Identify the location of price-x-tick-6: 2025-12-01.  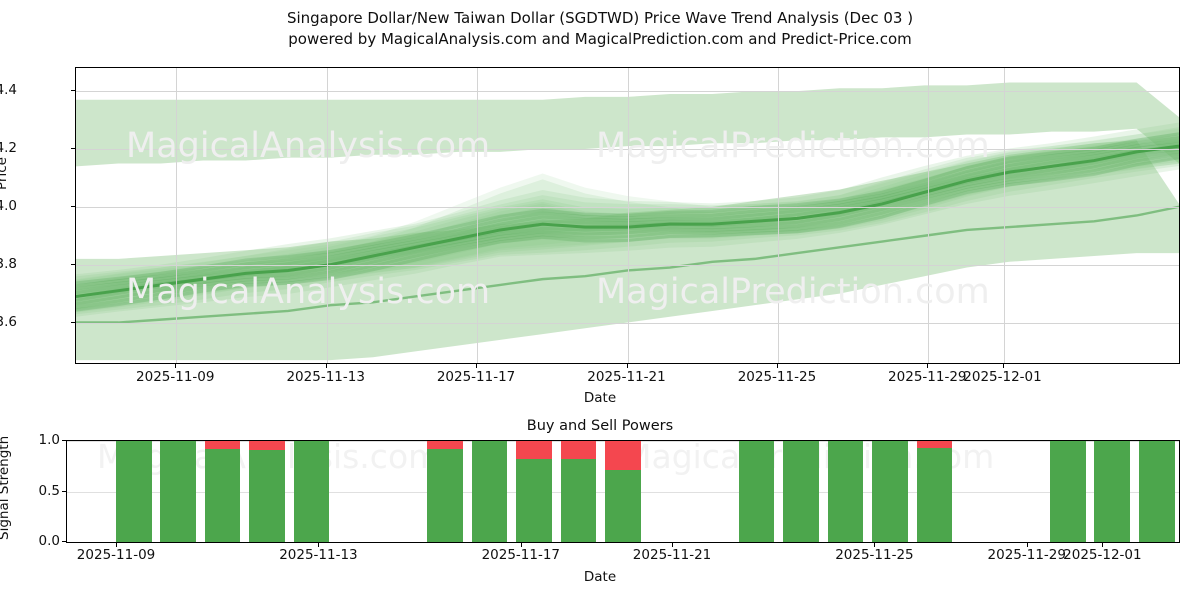
(1002, 377).